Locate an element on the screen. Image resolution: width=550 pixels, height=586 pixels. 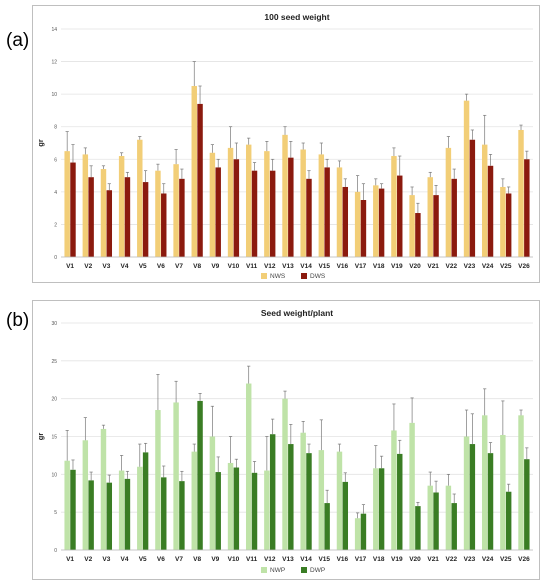
x-tick-label: V6 is located at coordinates (161, 559).